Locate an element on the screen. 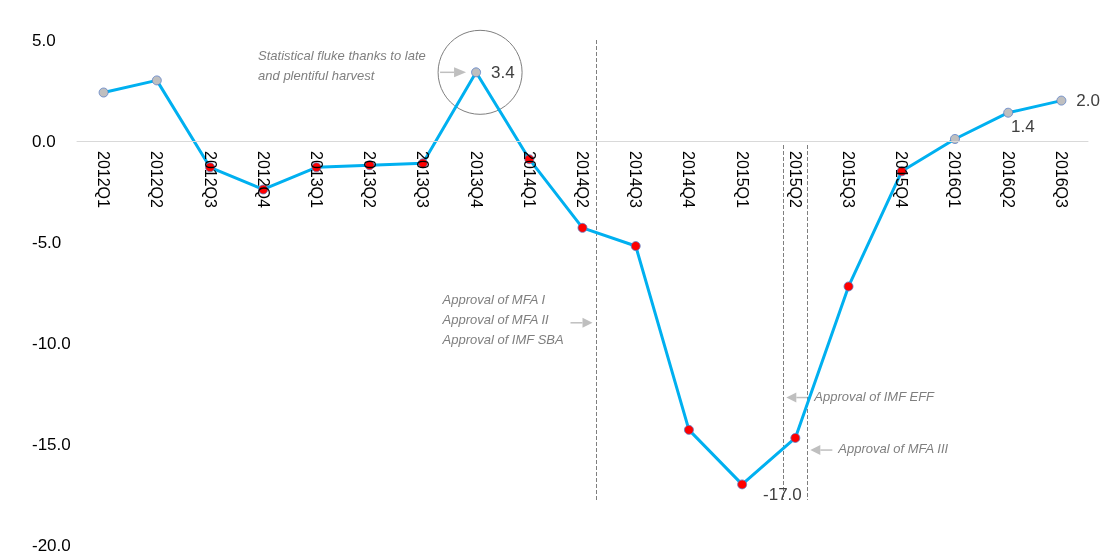  ref-line-label: Approval of IMF EFF is located at coordinates (874, 396).